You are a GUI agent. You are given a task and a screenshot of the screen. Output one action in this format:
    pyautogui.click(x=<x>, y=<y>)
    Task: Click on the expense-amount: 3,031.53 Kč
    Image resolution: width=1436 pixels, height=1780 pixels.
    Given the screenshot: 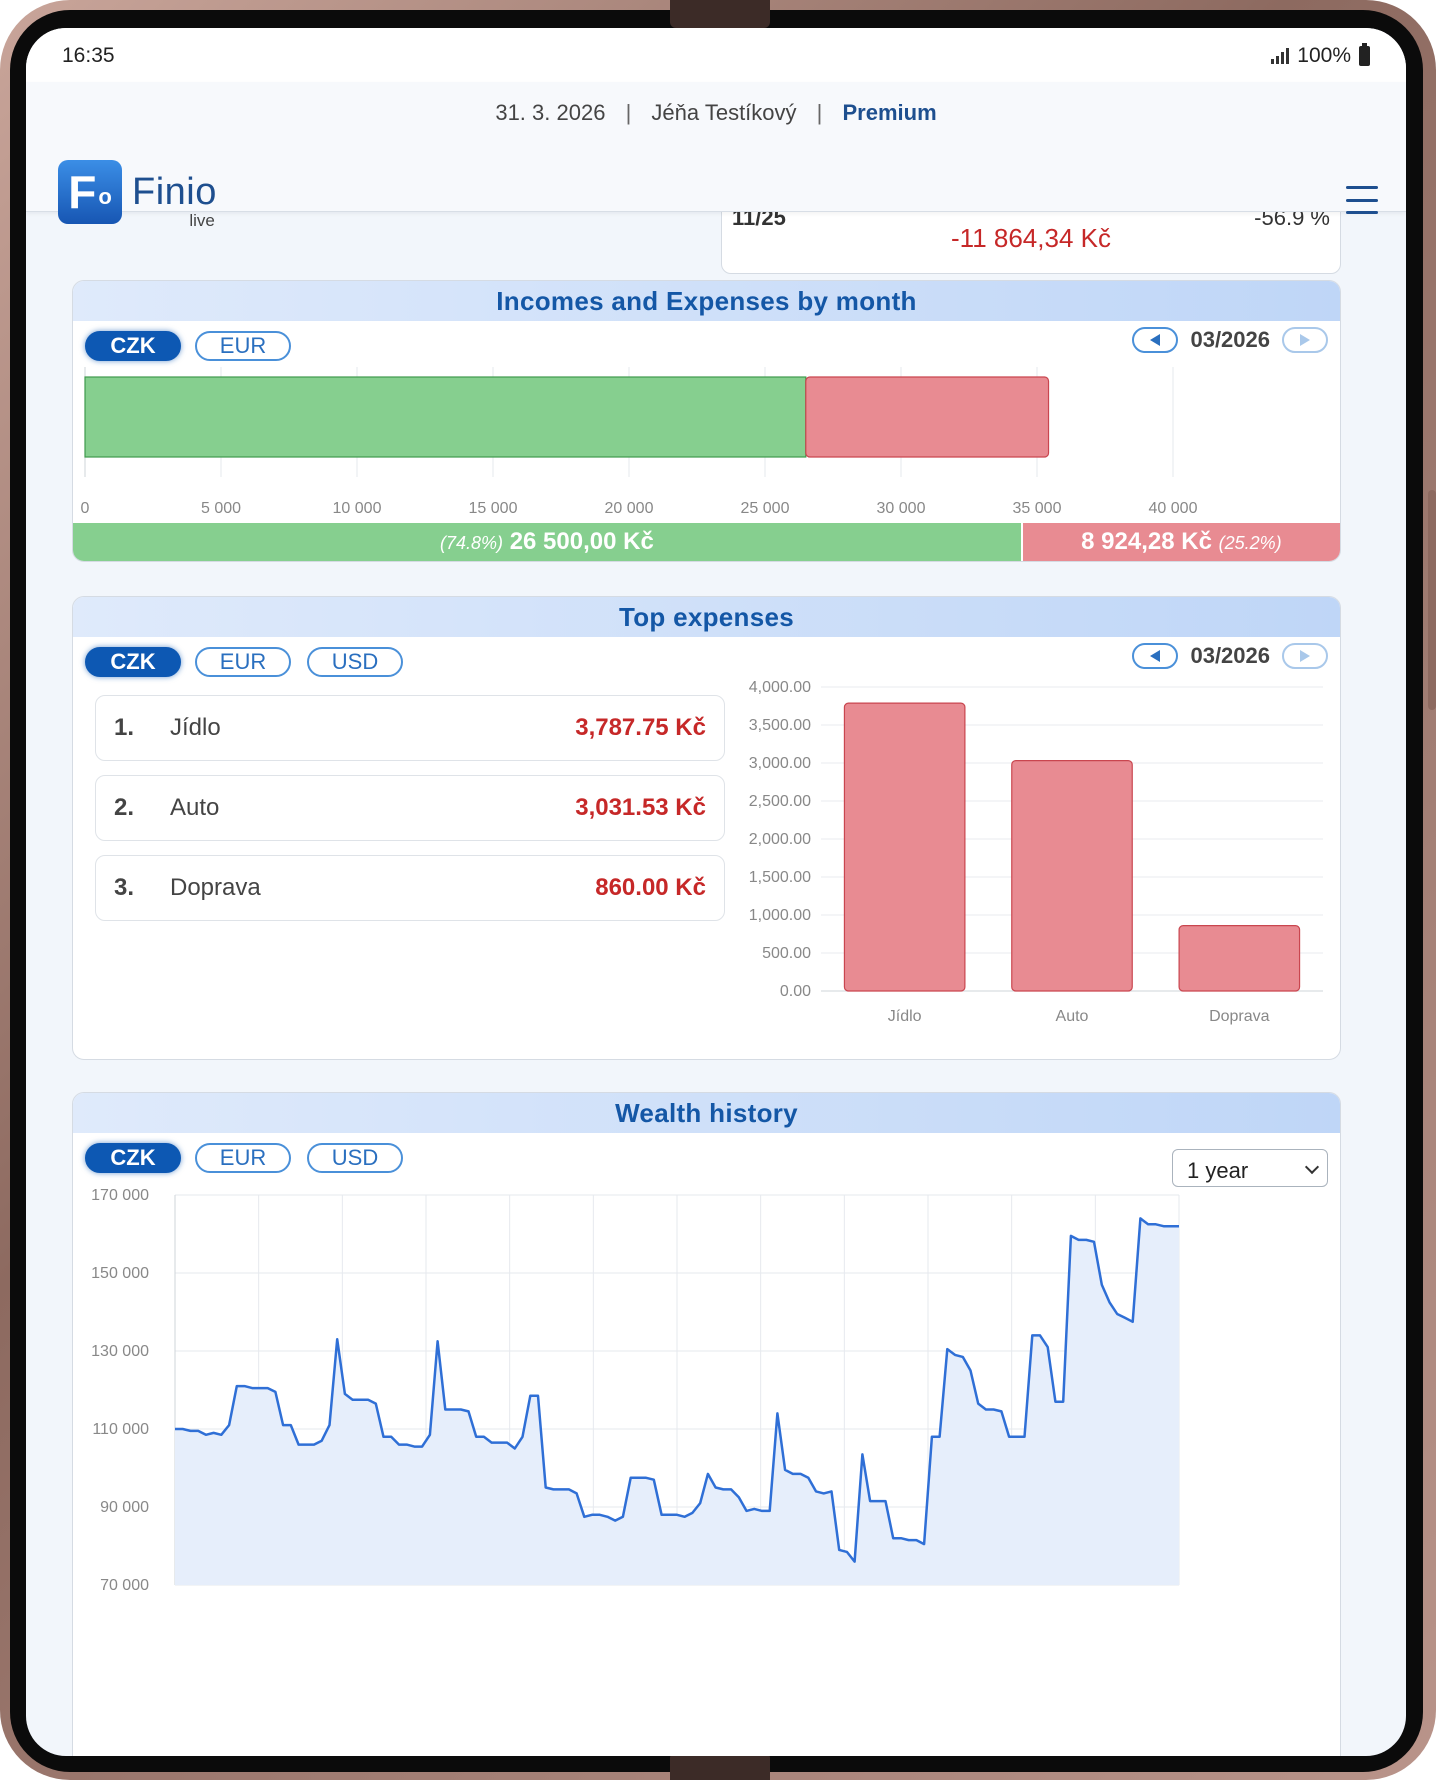 What is the action you would take?
    pyautogui.click(x=640, y=807)
    